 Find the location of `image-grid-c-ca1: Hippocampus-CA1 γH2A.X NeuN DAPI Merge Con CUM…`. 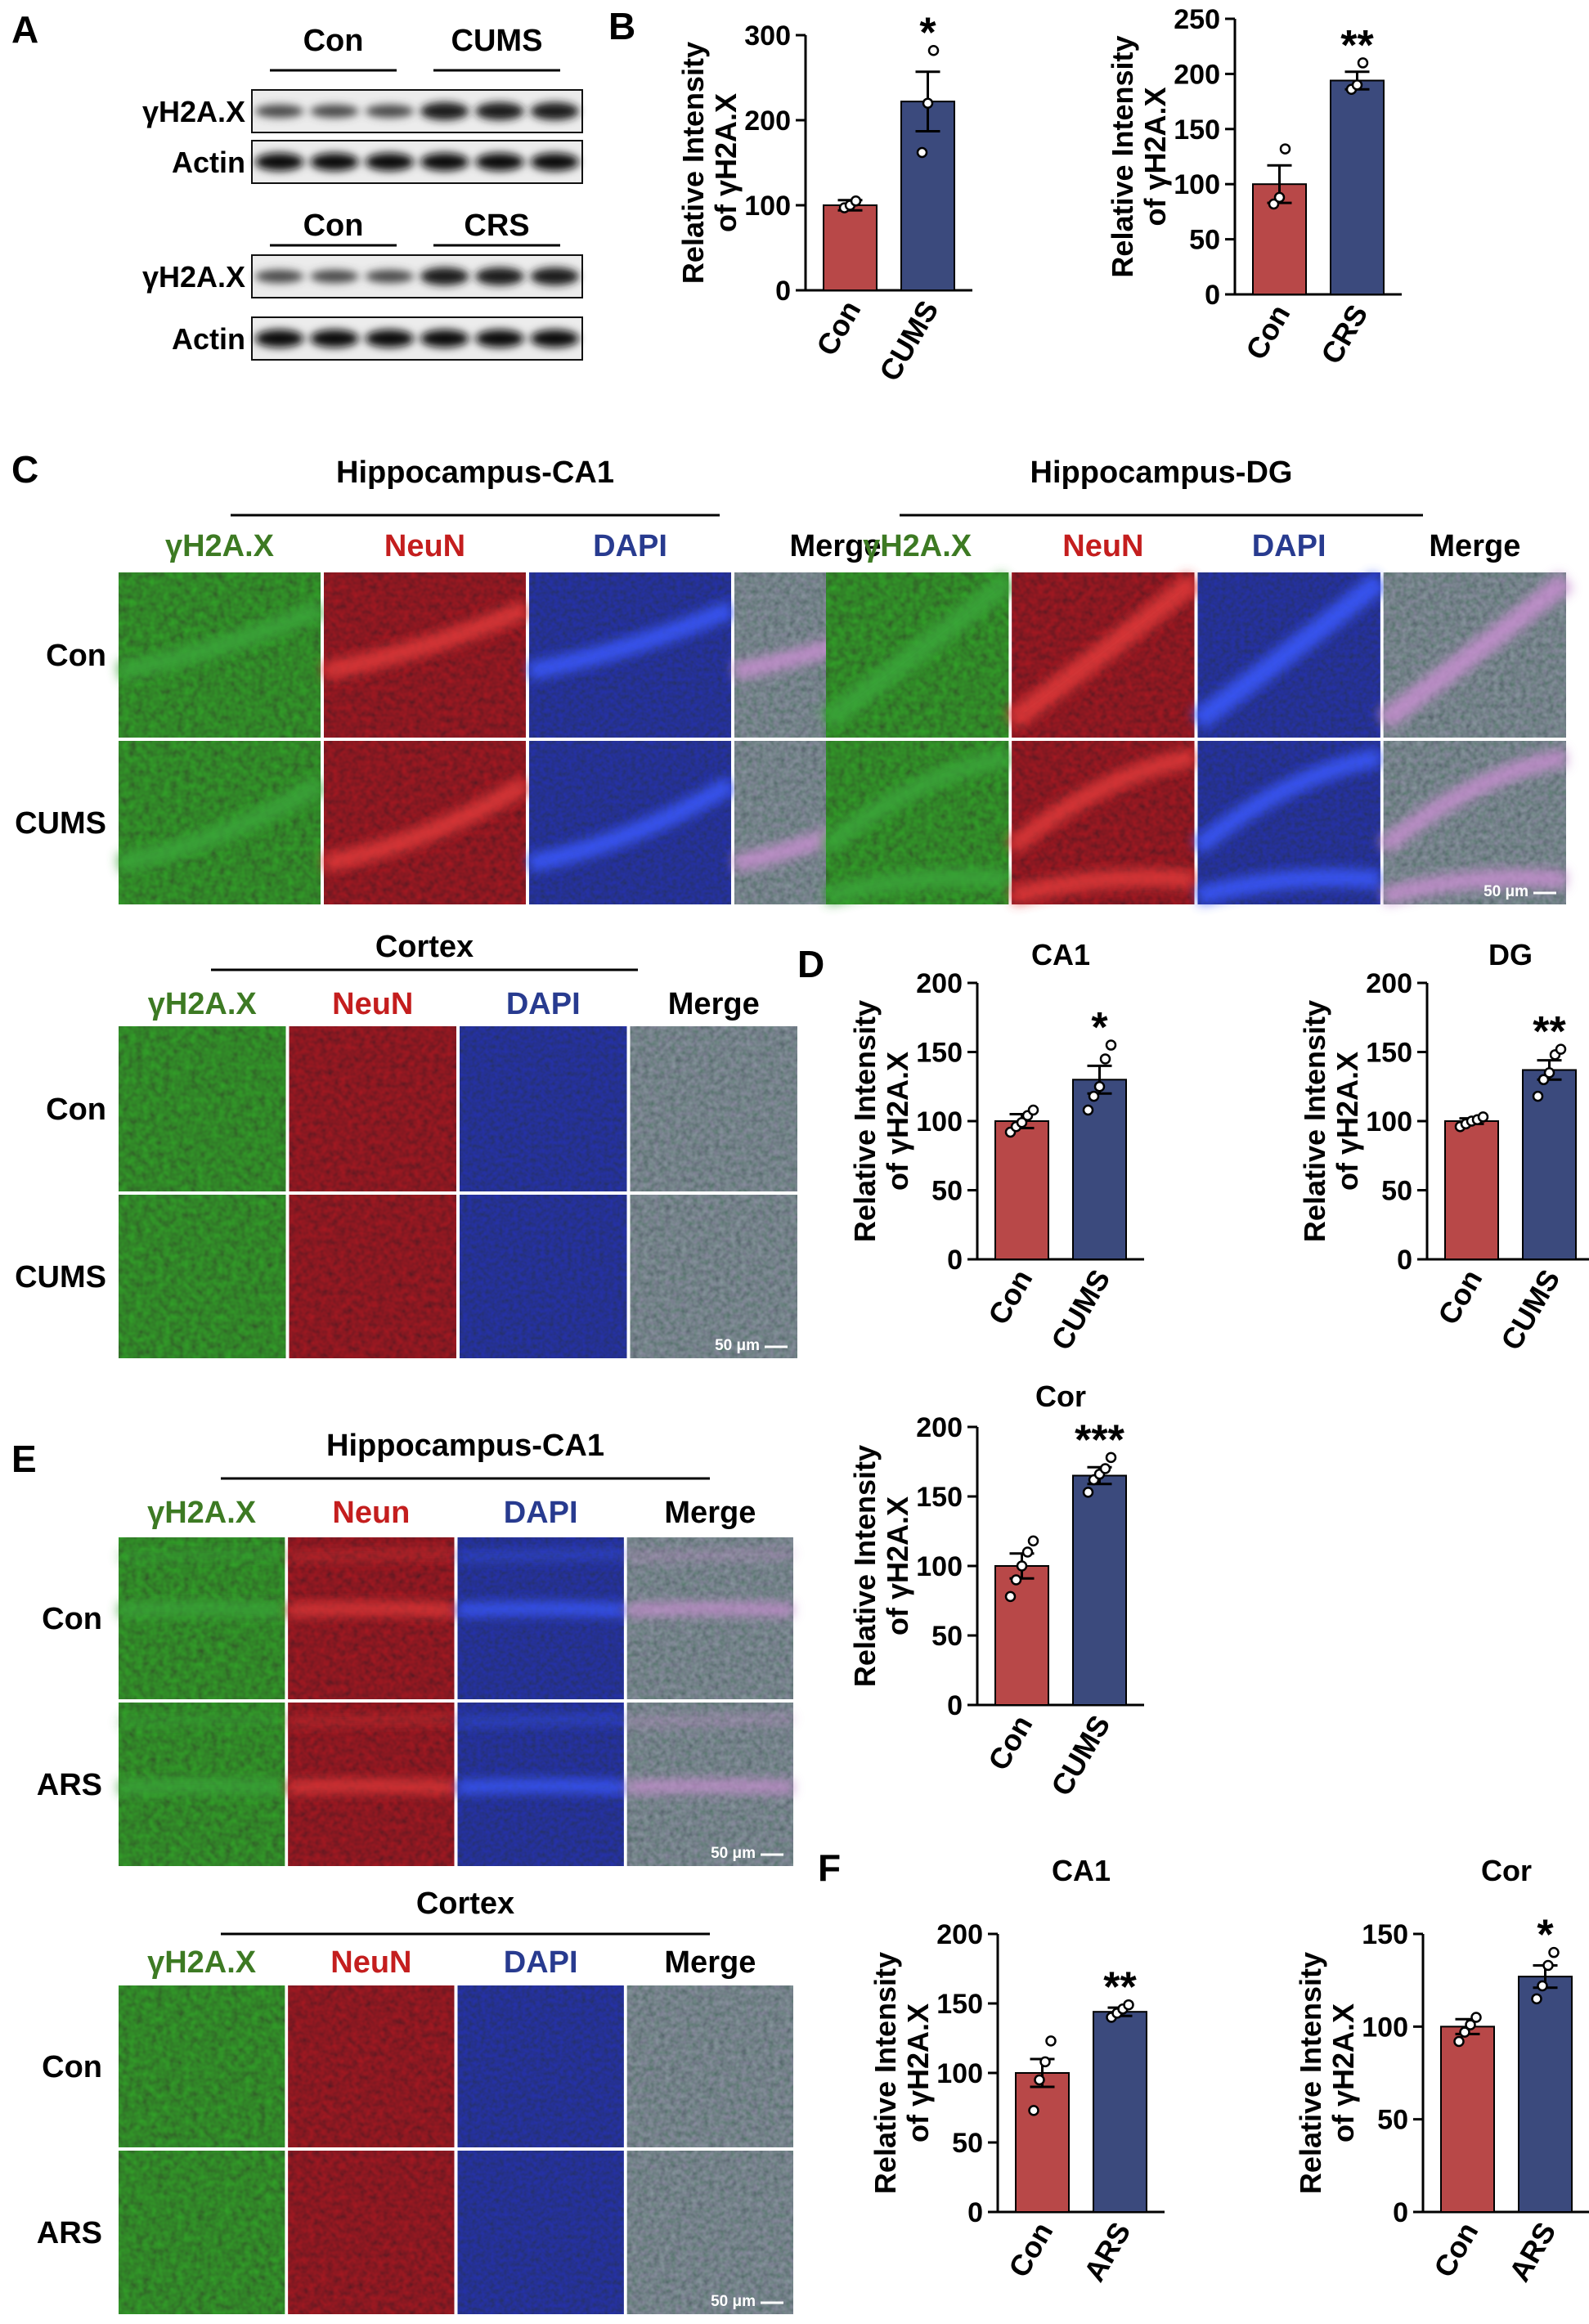

image-grid-c-ca1: Hippocampus-CA1 γH2A.X NeuN DAPI Merge Con CUM… is located at coordinates (478, 680).